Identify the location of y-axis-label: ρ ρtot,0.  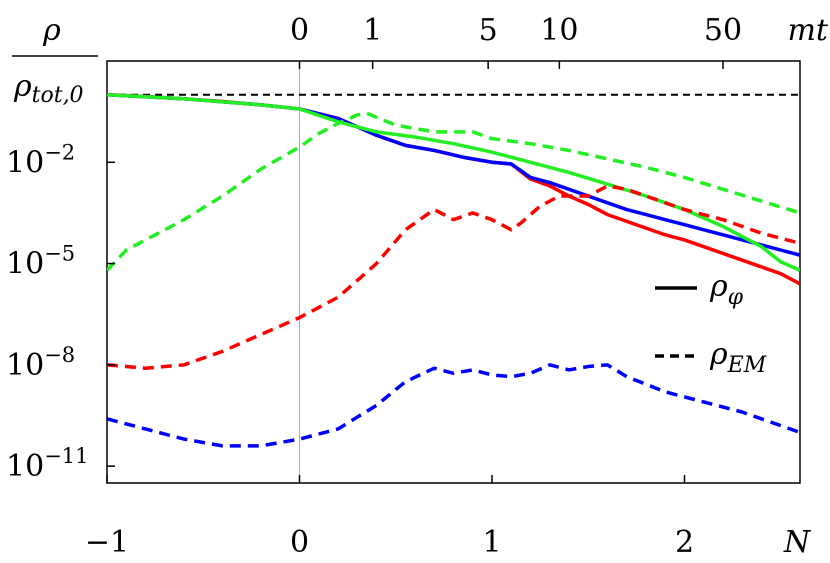
(55, 60).